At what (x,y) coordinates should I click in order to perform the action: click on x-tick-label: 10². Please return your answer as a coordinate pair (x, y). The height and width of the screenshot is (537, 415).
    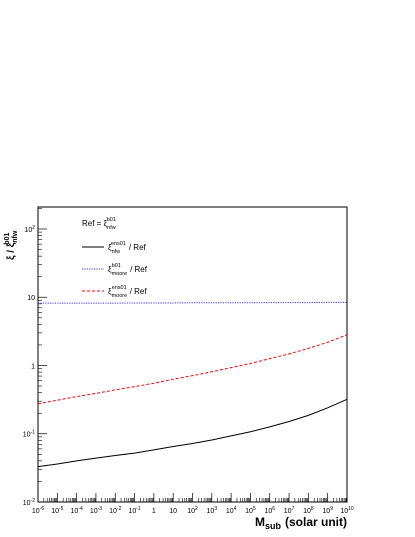
    Looking at the image, I should click on (192, 510).